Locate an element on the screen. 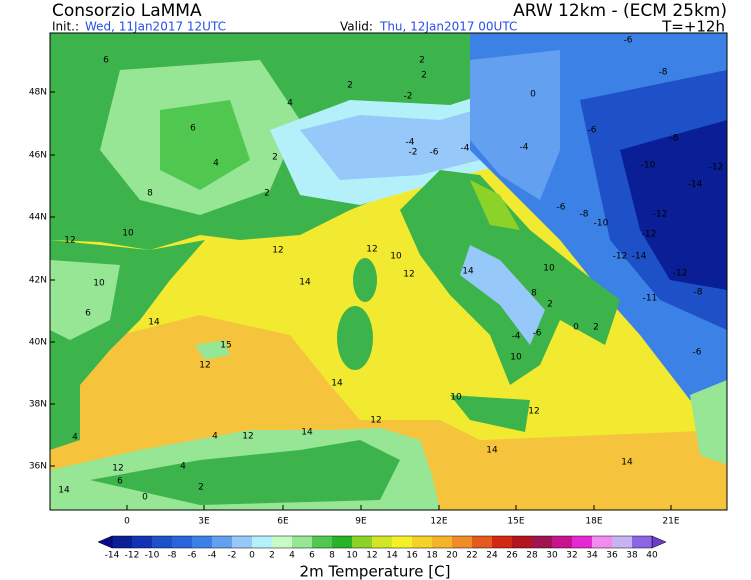 The image size is (751, 580). colorbar-label: -4 is located at coordinates (212, 556).